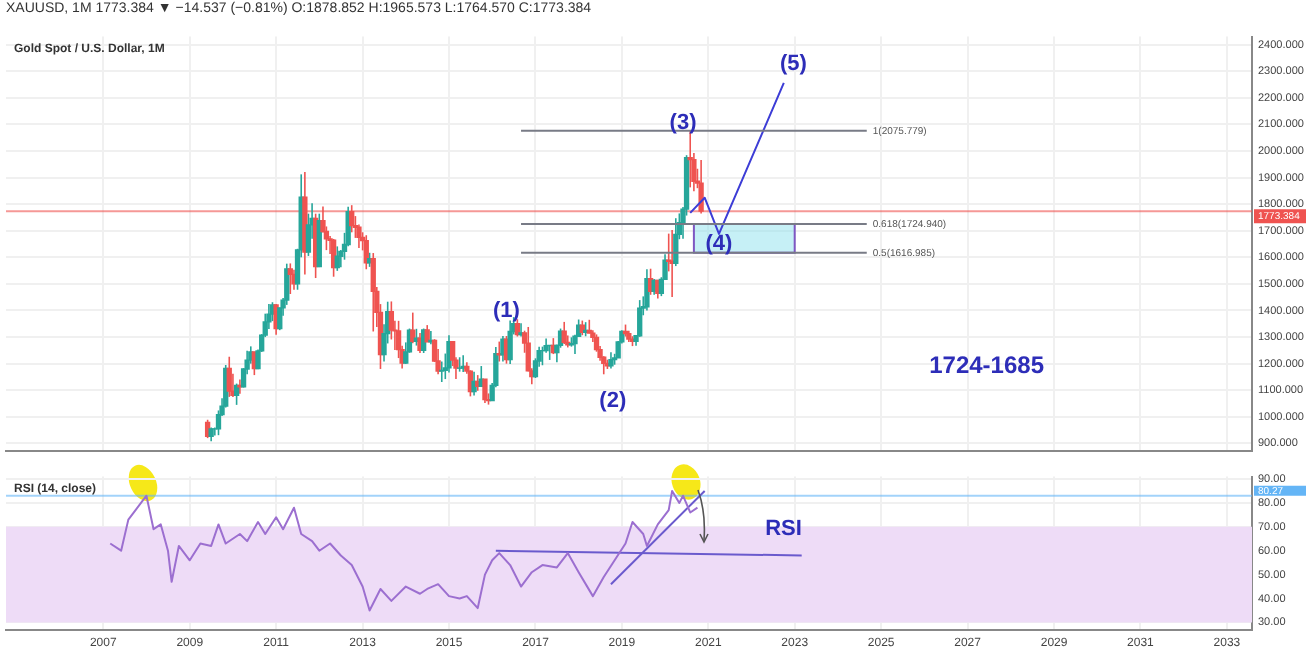 The width and height of the screenshot is (1308, 656). What do you see at coordinates (783, 528) in the screenshot?
I see `annotation: RSI` at bounding box center [783, 528].